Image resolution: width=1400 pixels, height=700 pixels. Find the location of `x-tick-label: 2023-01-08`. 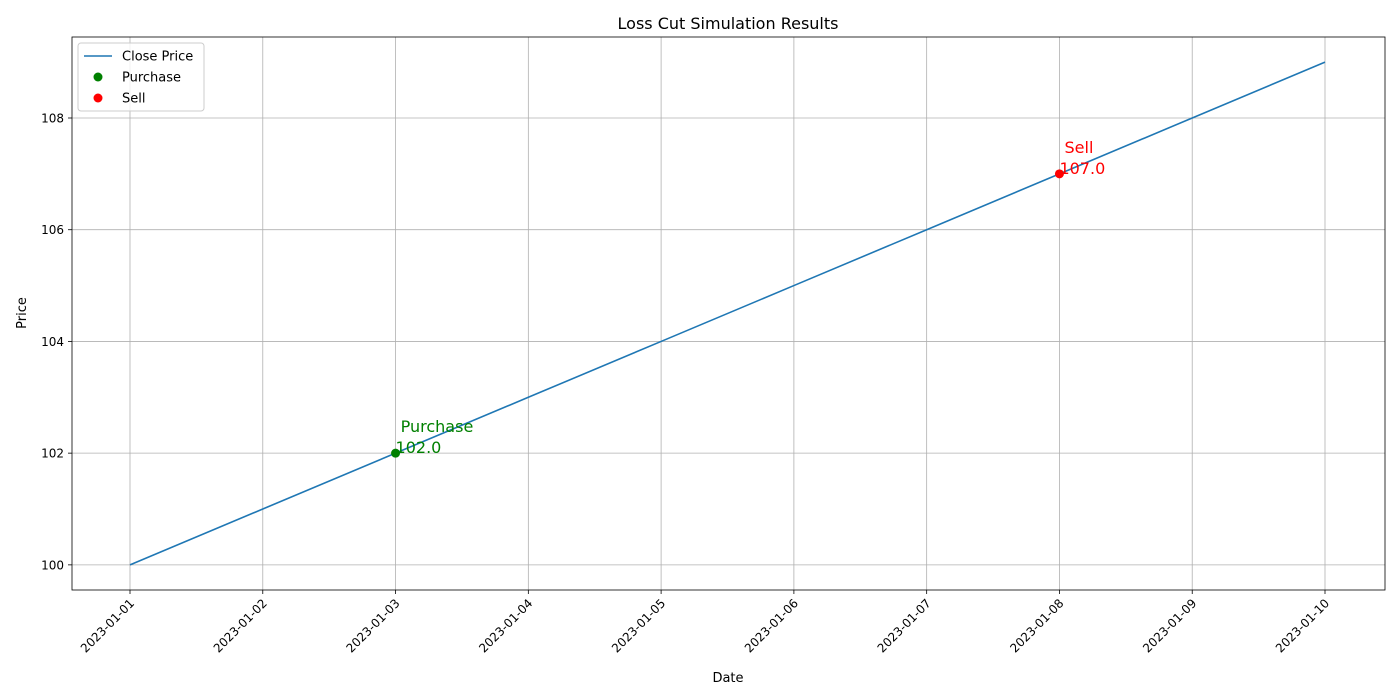

x-tick-label: 2023-01-08 is located at coordinates (1036, 625).